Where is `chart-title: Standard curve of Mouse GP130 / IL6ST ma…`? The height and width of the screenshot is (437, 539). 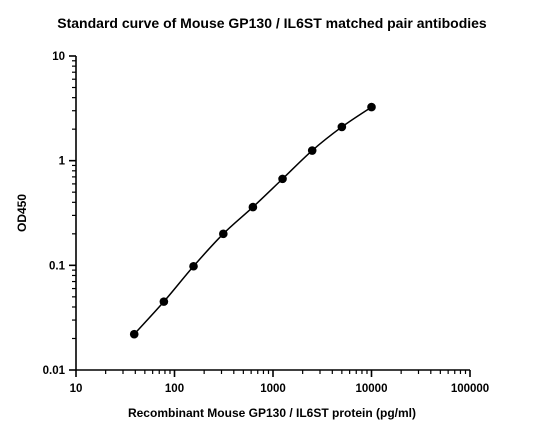
chart-title: Standard curve of Mouse GP130 / IL6ST ma… is located at coordinates (272, 23).